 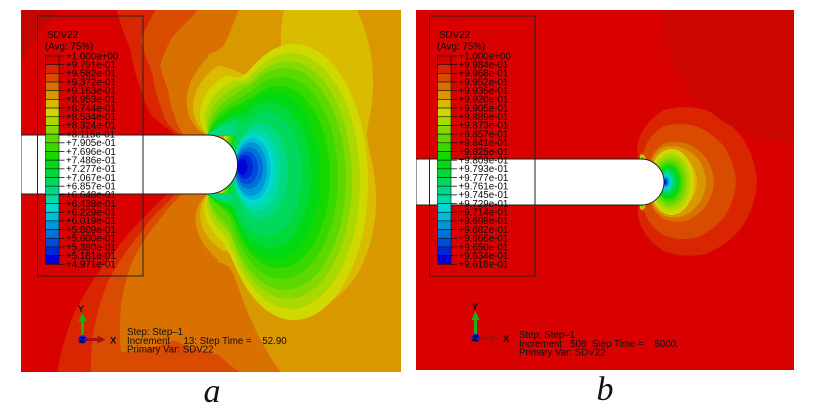 What do you see at coordinates (484, 265) in the screenshot?
I see `svg-text: +9.618e-01` at bounding box center [484, 265].